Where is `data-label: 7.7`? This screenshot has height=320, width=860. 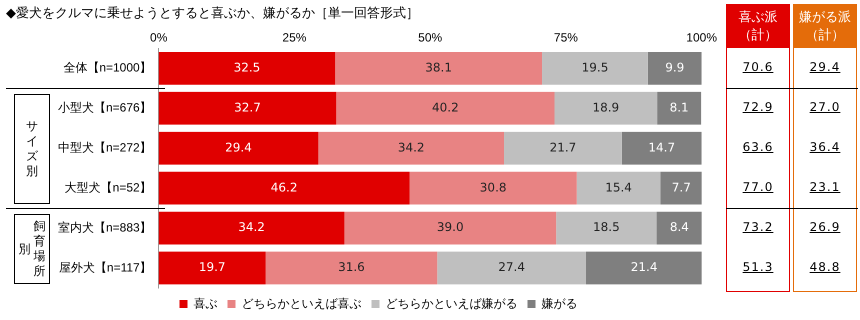
data-label: 7.7 is located at coordinates (681, 187).